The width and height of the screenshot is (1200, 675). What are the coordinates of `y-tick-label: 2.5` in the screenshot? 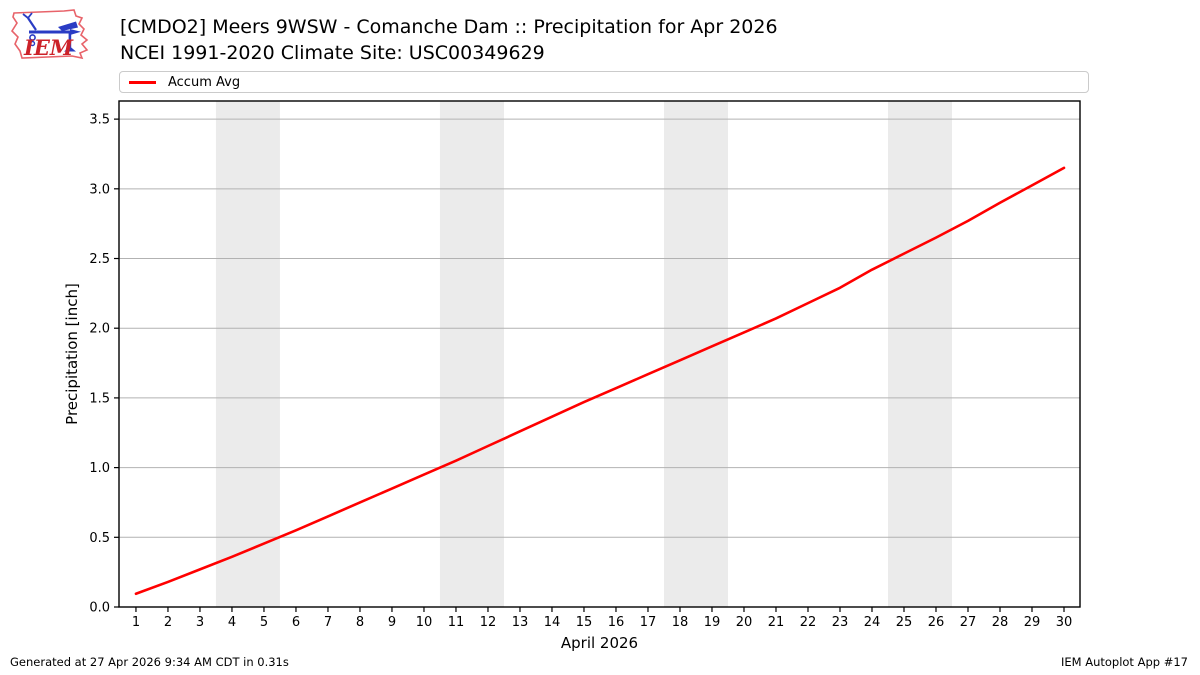 It's located at (99, 259).